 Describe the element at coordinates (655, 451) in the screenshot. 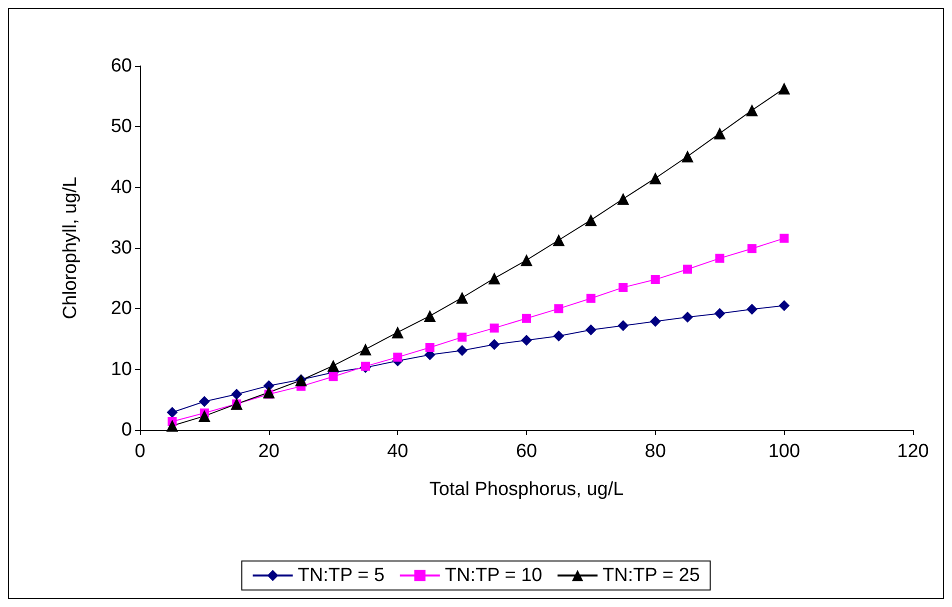

I see `x-tick-label: 80` at that location.